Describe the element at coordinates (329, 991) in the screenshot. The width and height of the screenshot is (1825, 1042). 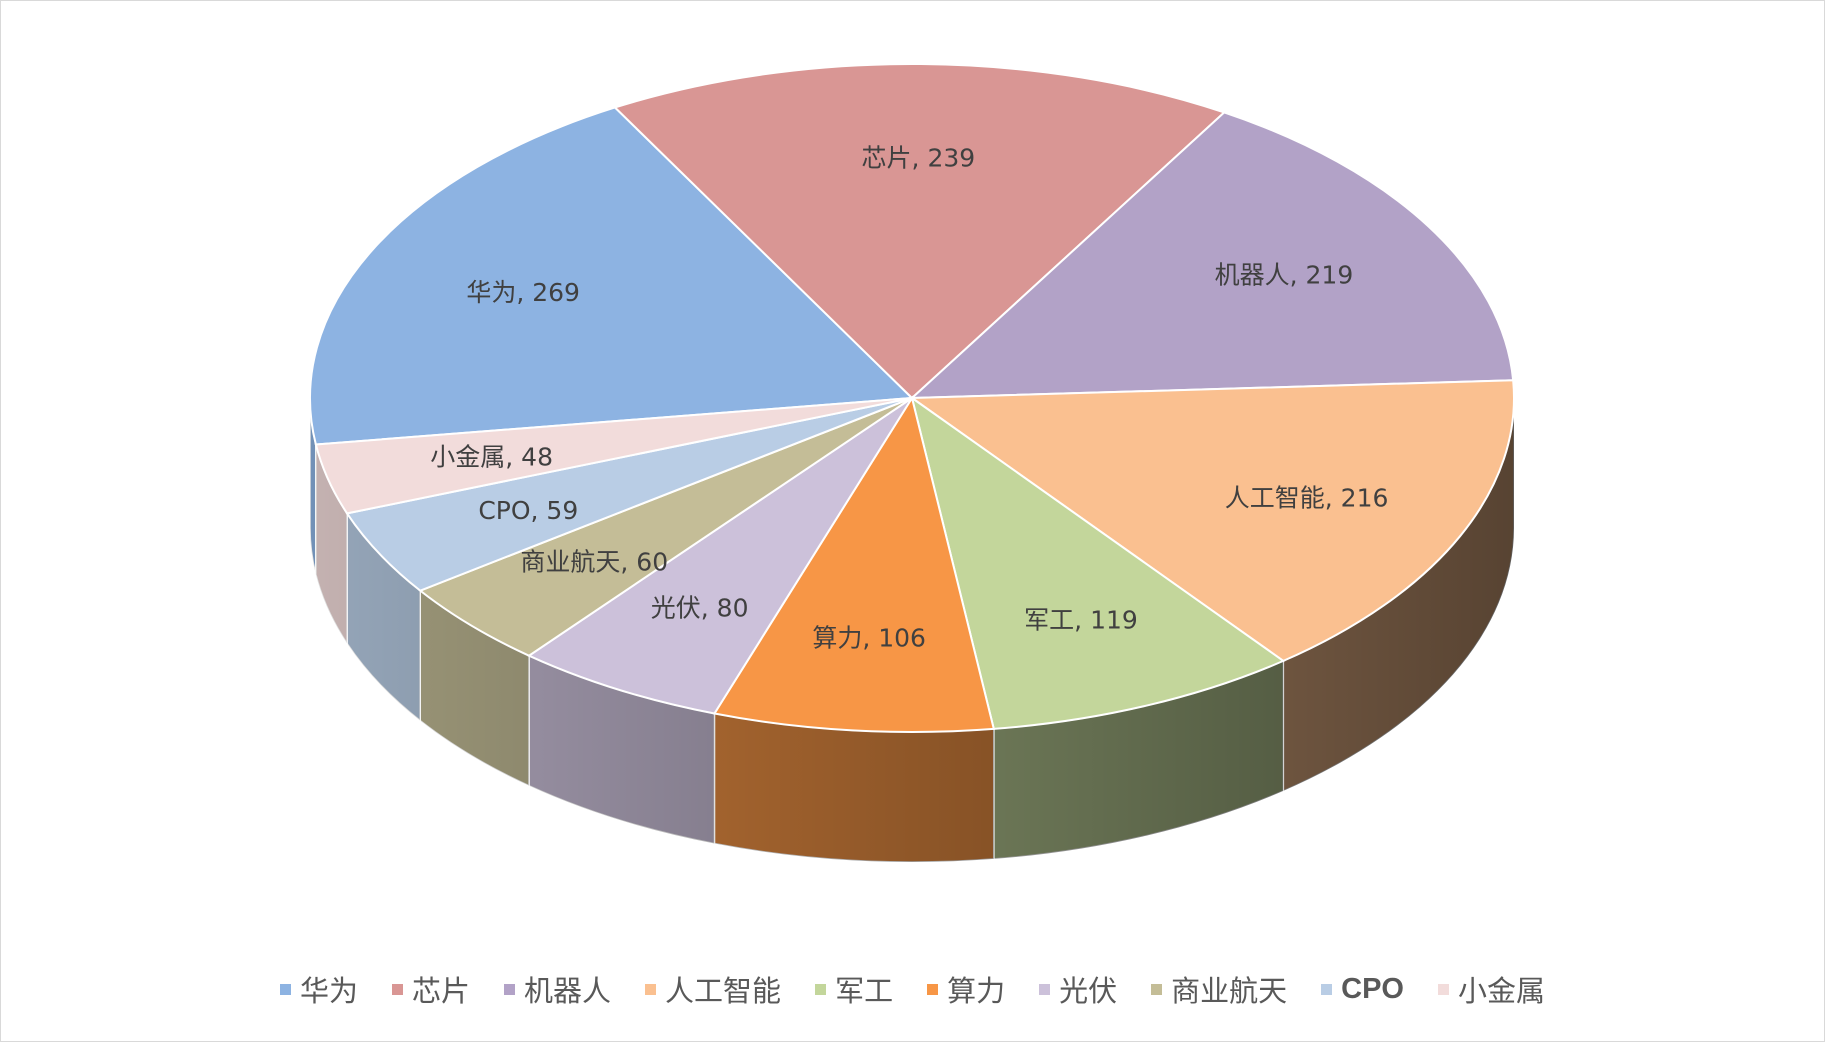
I see `legend-label-华为: 华为` at that location.